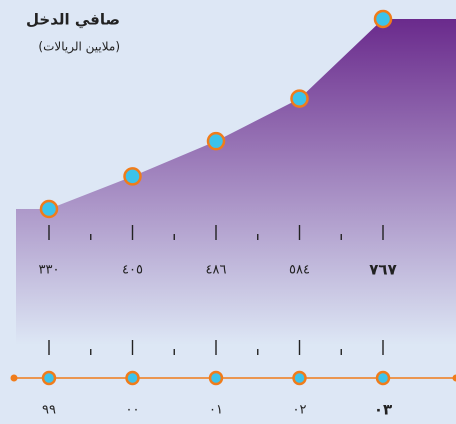  Describe the element at coordinates (216, 410) in the screenshot. I see `x-tick-label: ٠١` at that location.